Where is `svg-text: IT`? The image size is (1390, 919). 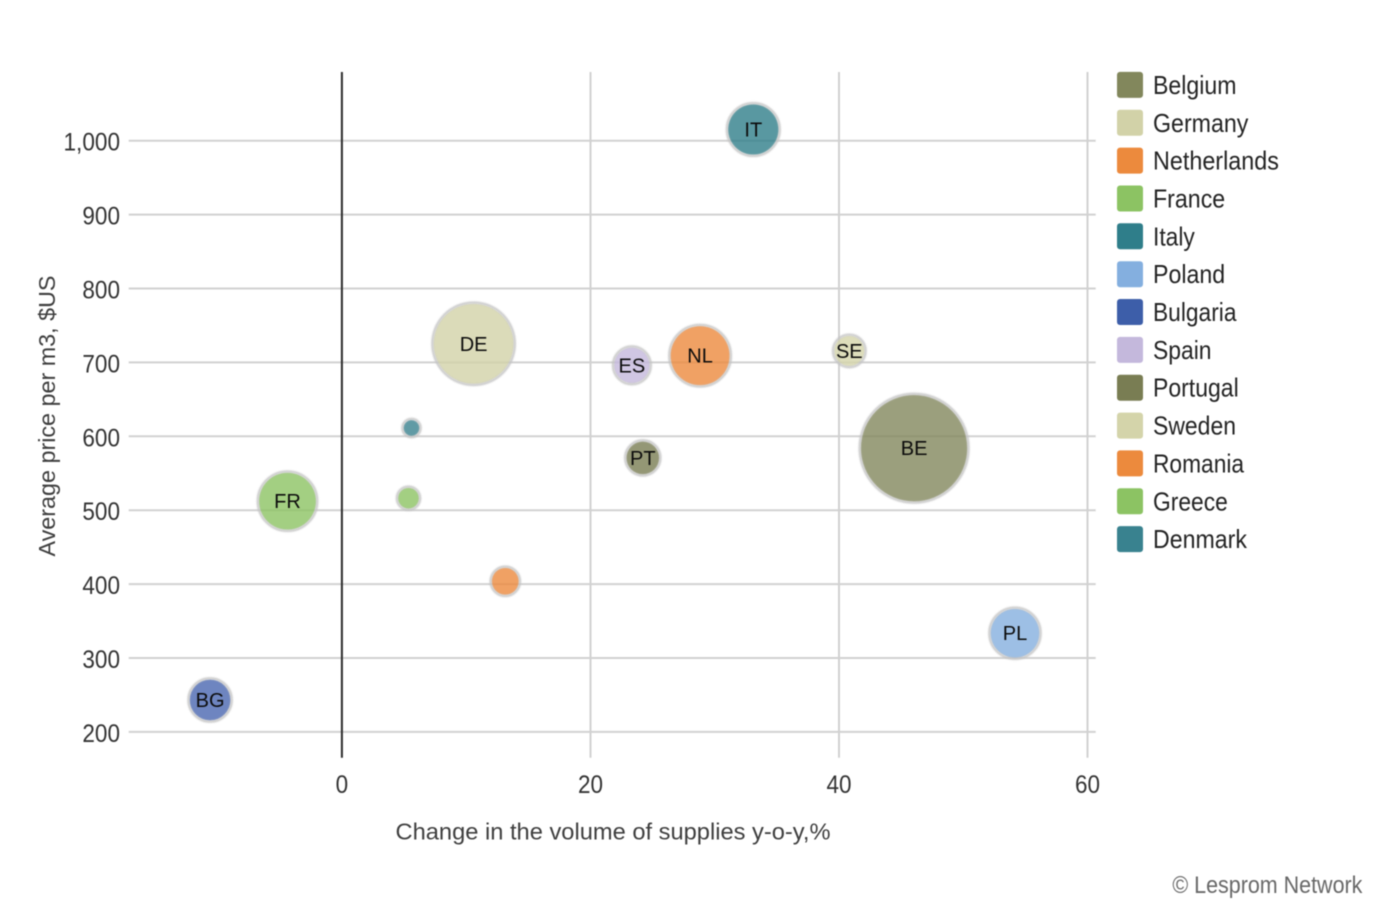 svg-text: IT is located at coordinates (753, 131).